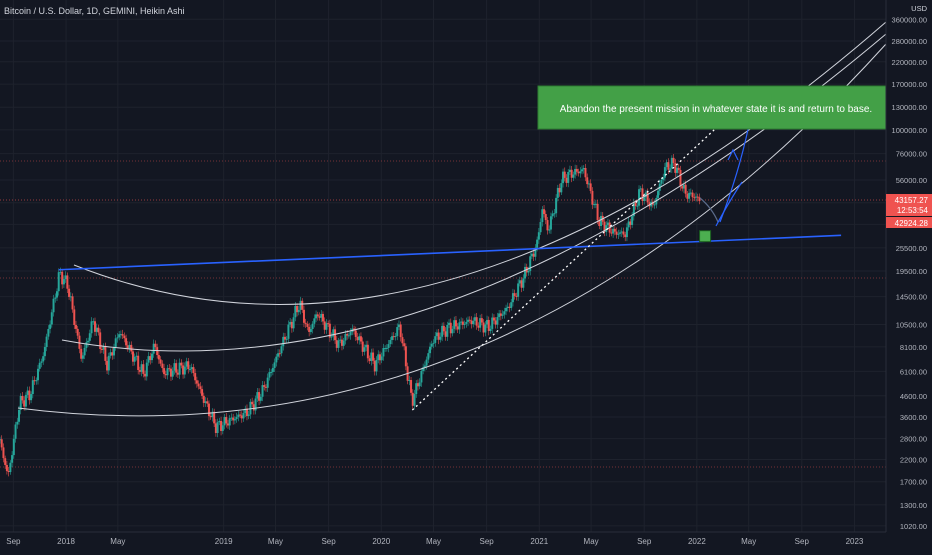 The height and width of the screenshot is (555, 932). I want to click on price-badge: 43157.27 12:53:54, so click(909, 205).